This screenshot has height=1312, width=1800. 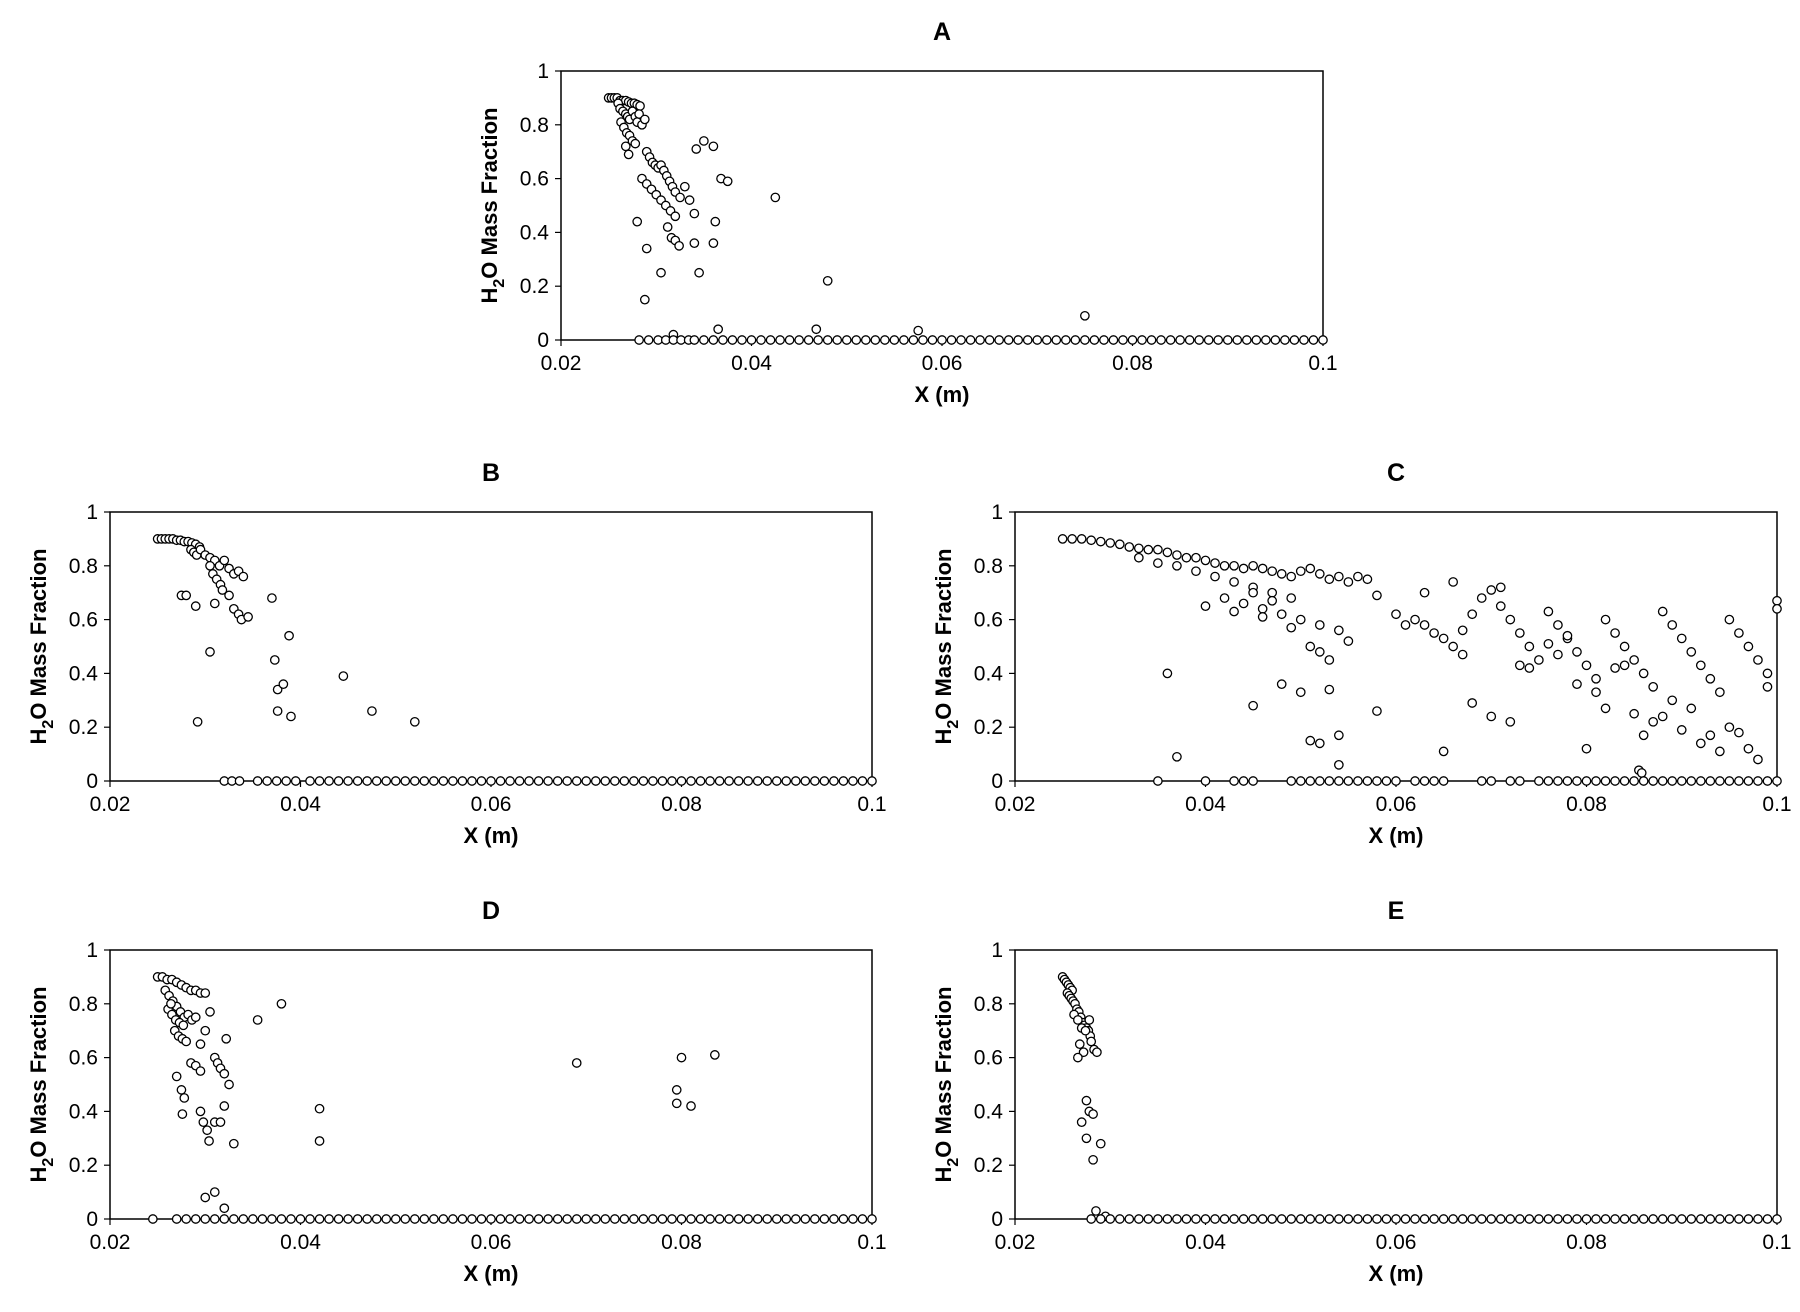 What do you see at coordinates (1015, 804) in the screenshot?
I see `x-tick-label: 0.02` at bounding box center [1015, 804].